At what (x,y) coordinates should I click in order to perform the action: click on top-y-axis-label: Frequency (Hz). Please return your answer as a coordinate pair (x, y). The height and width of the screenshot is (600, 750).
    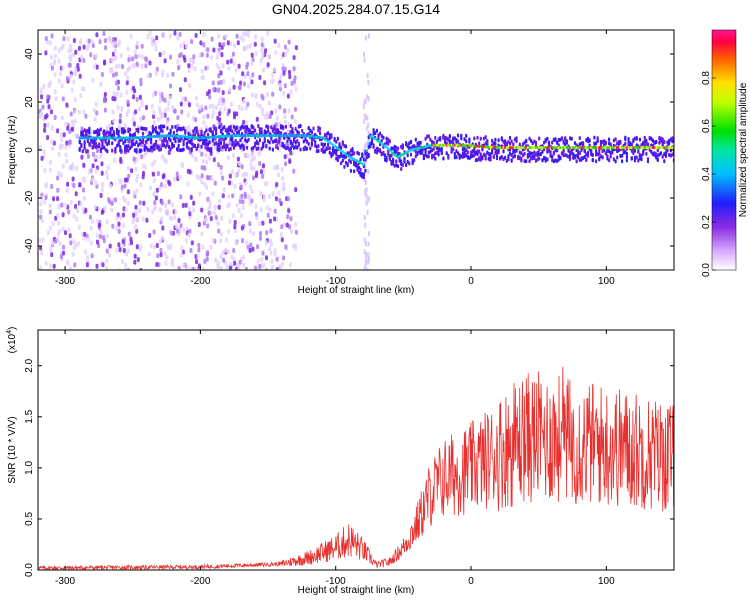
    Looking at the image, I should click on (12, 150).